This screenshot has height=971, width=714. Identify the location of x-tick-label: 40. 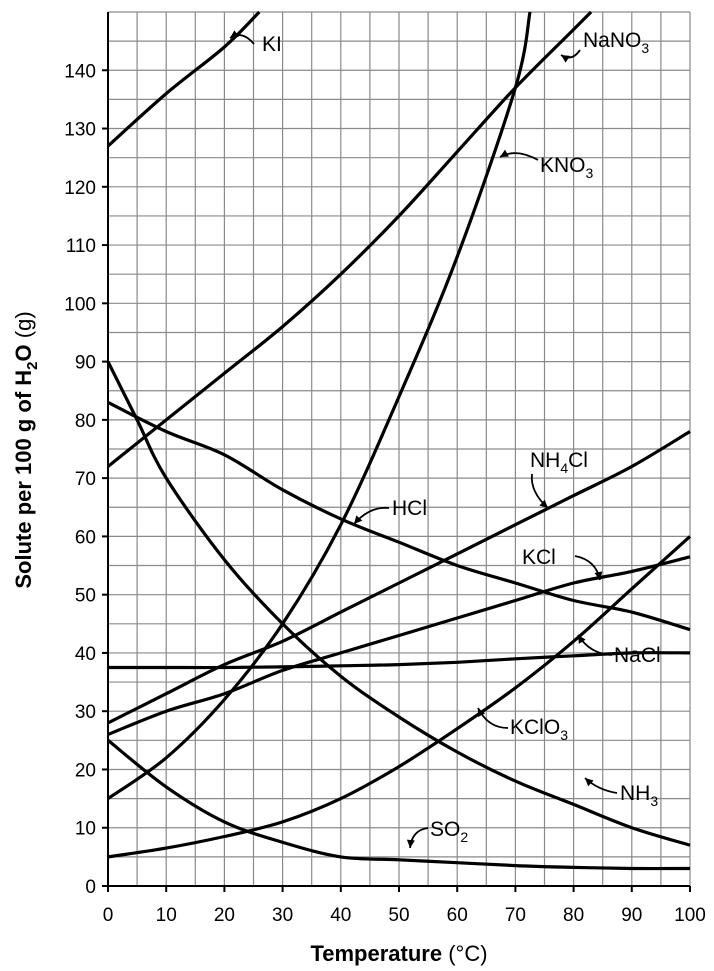
(340, 915).